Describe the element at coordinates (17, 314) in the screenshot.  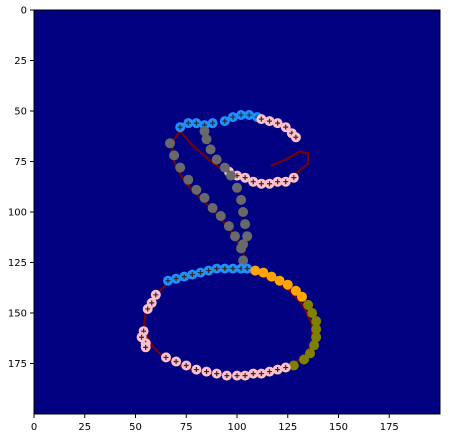
I see `y-tick-label: 150` at that location.